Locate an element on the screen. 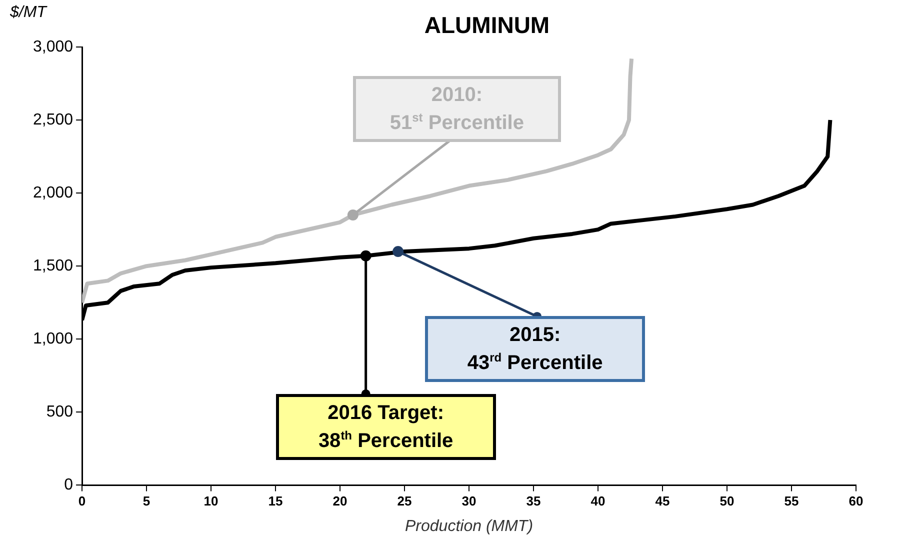  label-box: 2010: 51$^{st}$ Percentile is located at coordinates (456, 109).